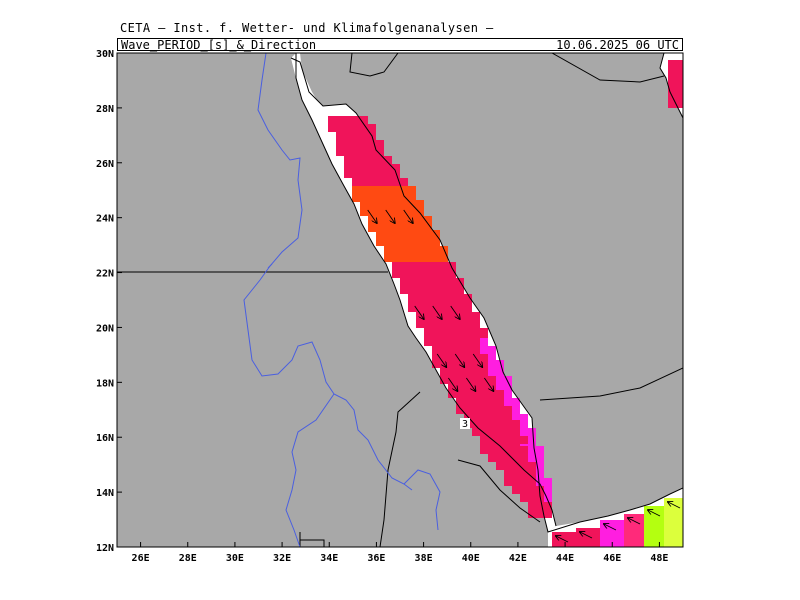 The image size is (800, 600). What do you see at coordinates (109, 301) in the screenshot?
I see `latitude-axis: 30N 28N 26N 24N 22N 20N 18N 16N 14N 12N` at bounding box center [109, 301].